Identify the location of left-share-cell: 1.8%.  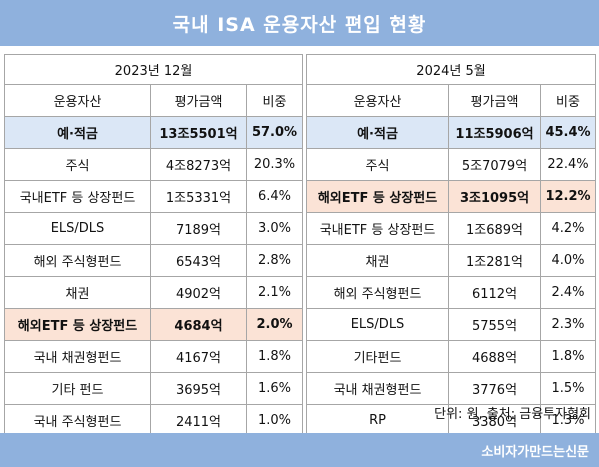
(274, 356).